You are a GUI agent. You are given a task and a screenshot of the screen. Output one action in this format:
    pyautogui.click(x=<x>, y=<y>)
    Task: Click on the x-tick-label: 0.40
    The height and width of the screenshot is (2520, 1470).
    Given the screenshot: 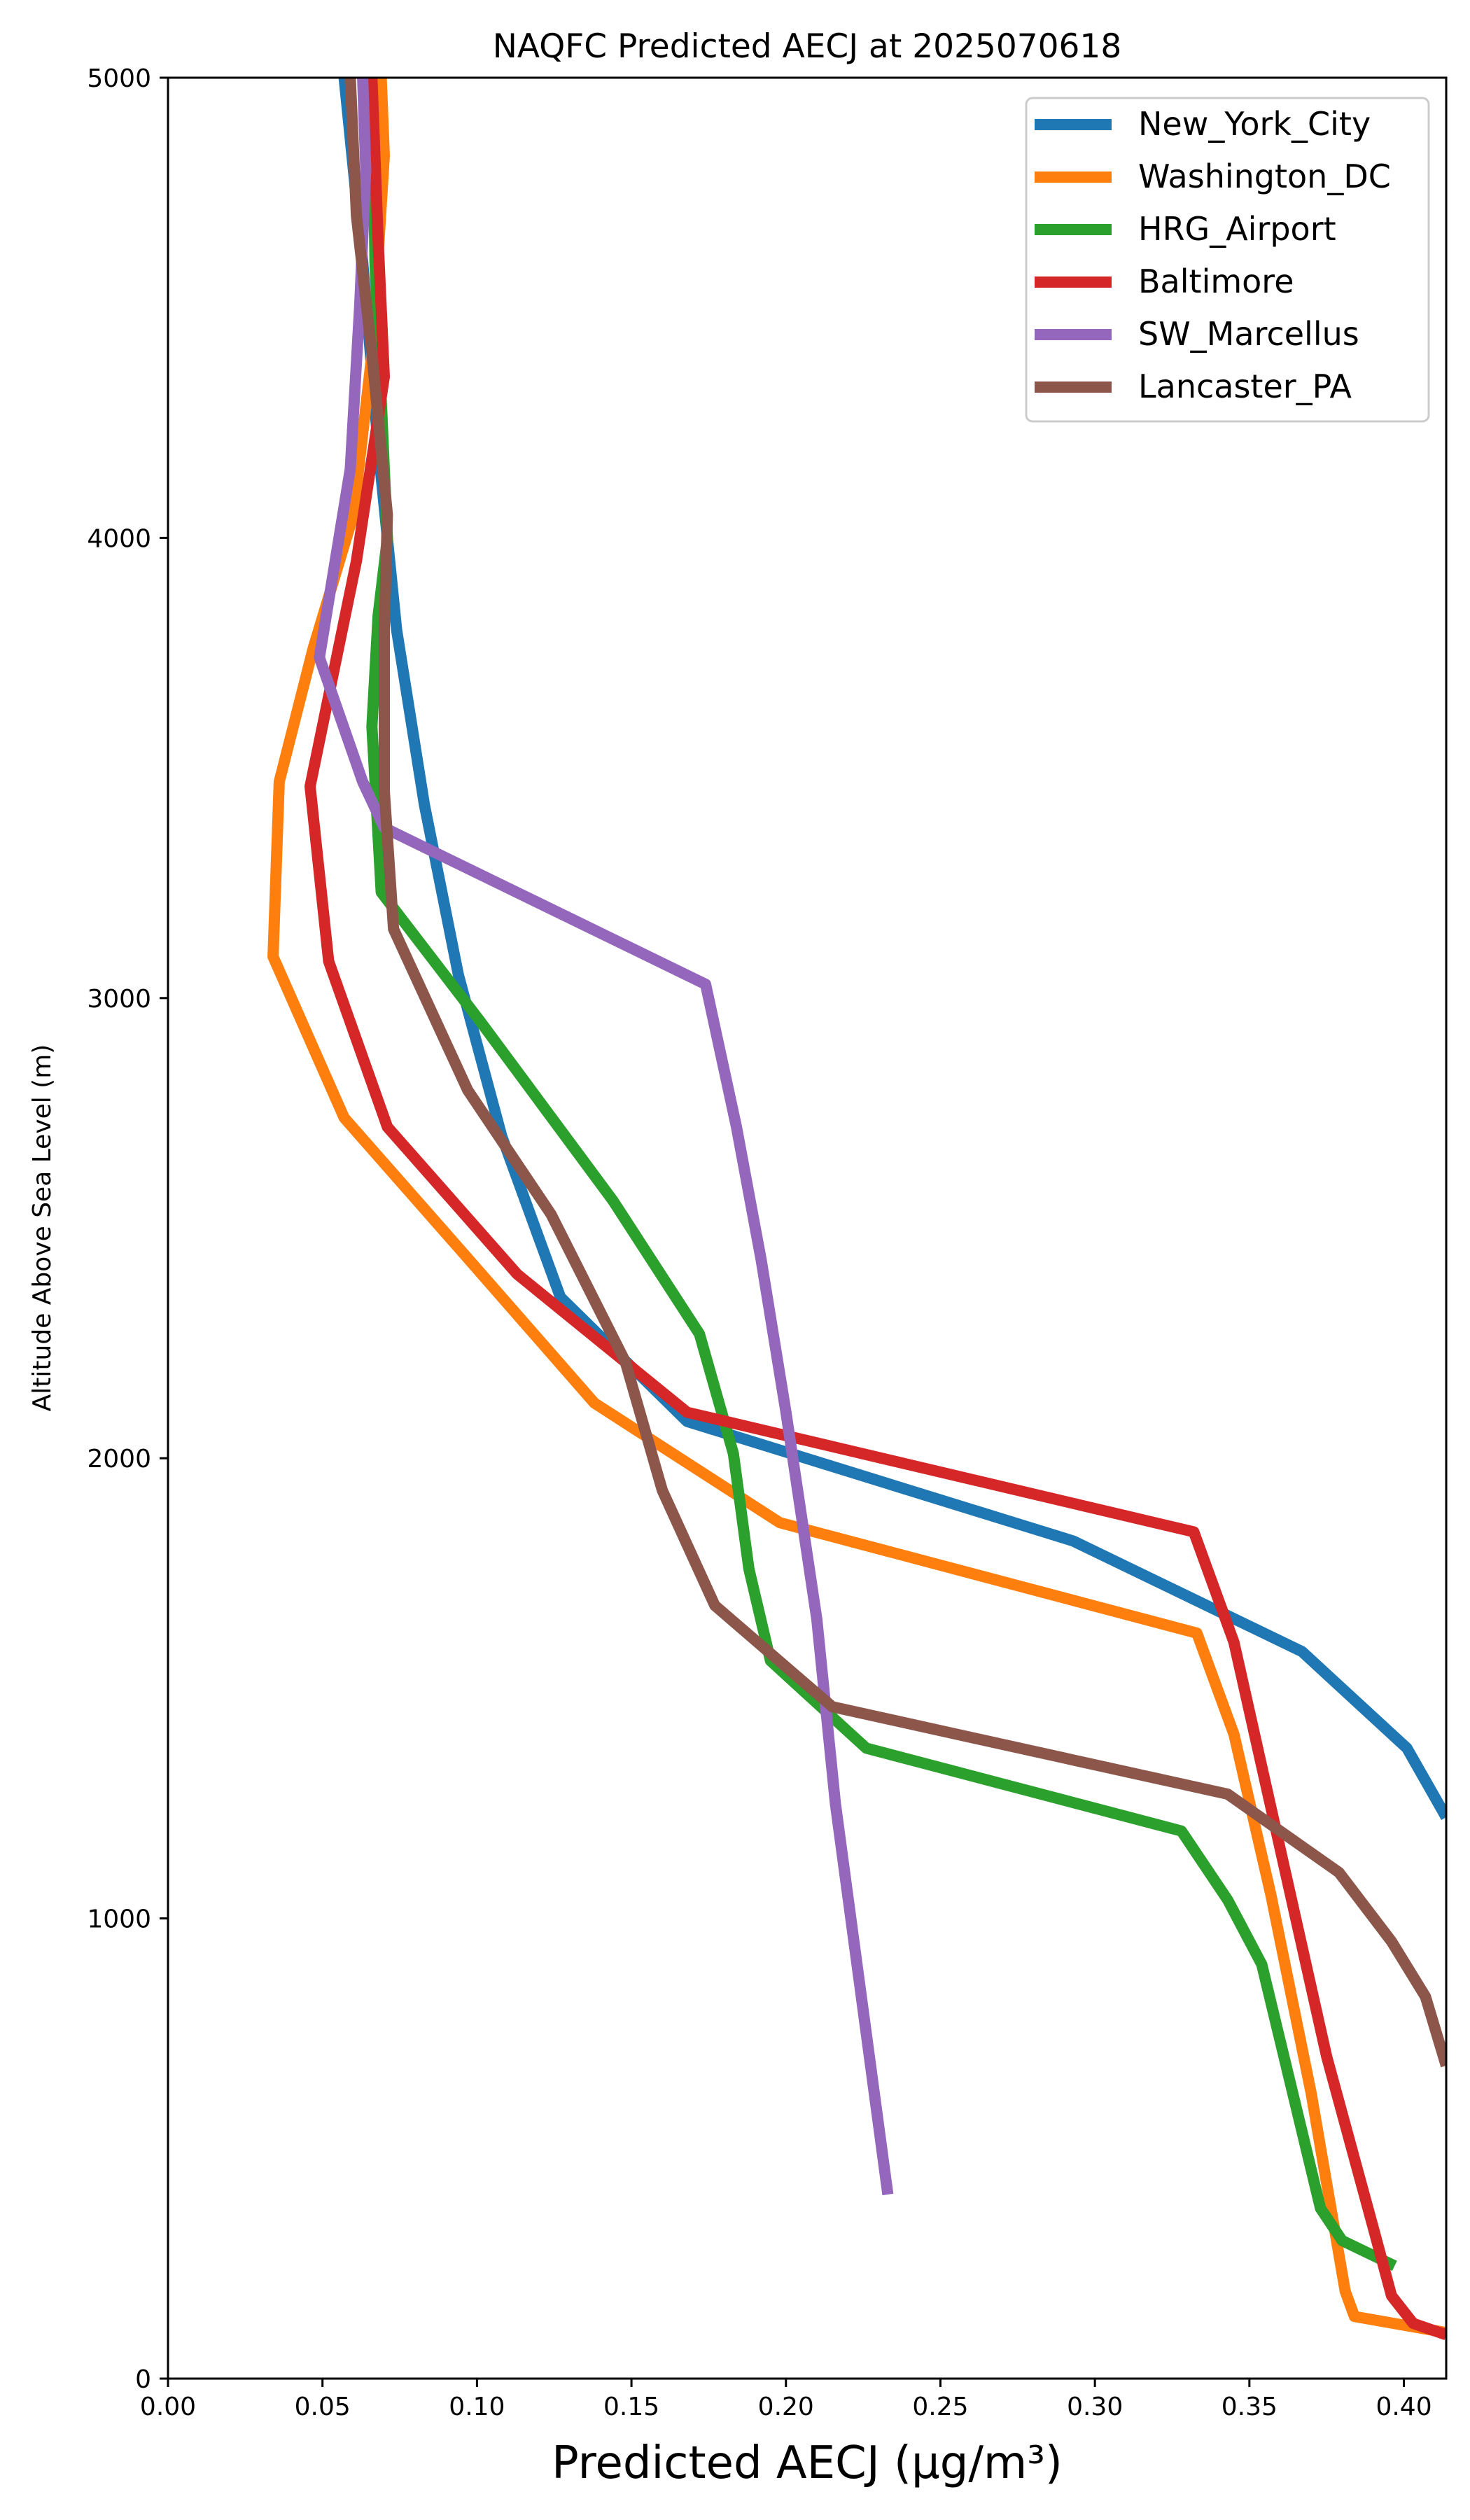 What is the action you would take?
    pyautogui.click(x=1404, y=2407)
    